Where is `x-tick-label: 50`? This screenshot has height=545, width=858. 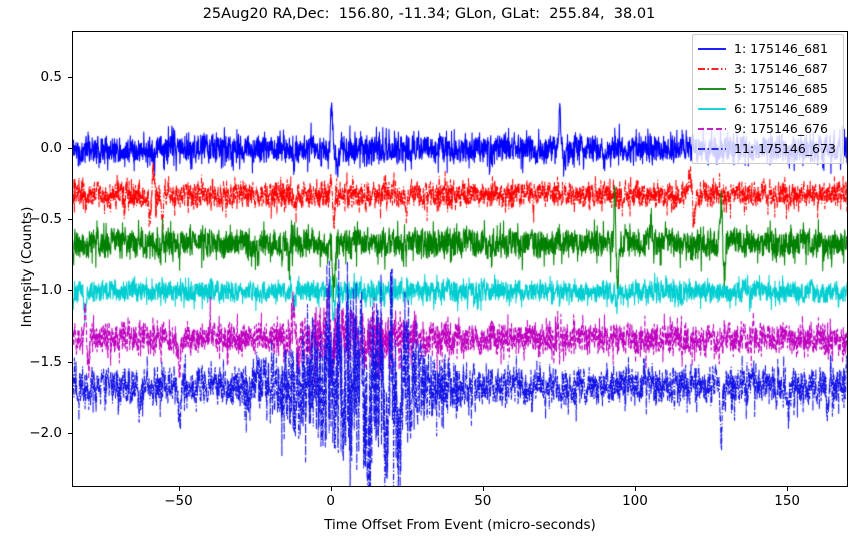
x-tick-label: 50 is located at coordinates (483, 501).